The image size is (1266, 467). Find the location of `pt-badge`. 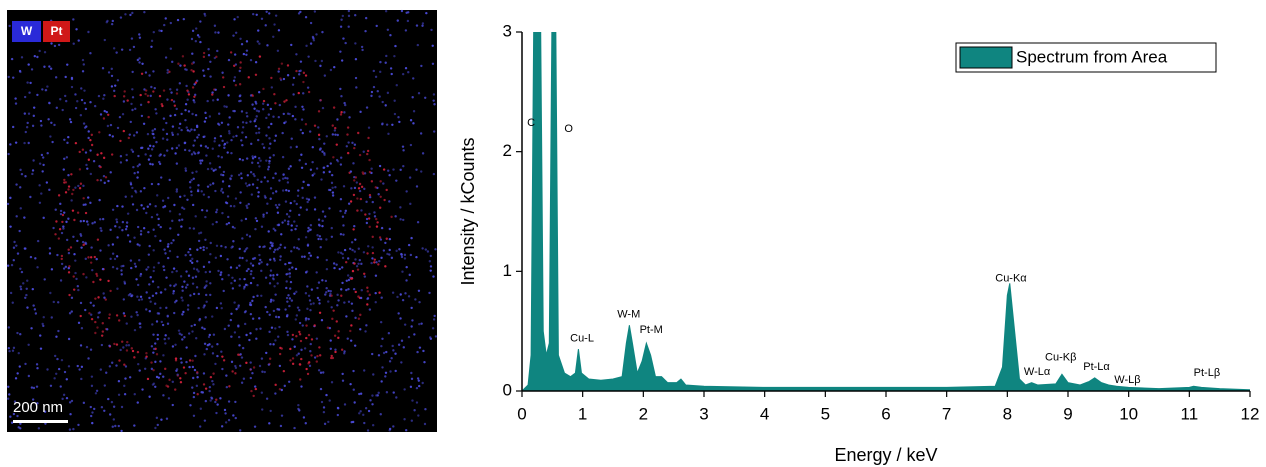

pt-badge is located at coordinates (56, 31).